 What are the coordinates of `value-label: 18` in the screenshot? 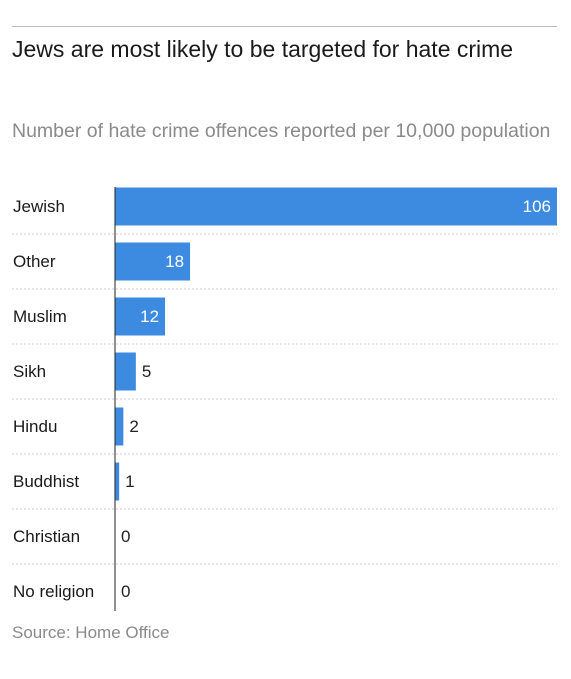 It's located at (174, 261).